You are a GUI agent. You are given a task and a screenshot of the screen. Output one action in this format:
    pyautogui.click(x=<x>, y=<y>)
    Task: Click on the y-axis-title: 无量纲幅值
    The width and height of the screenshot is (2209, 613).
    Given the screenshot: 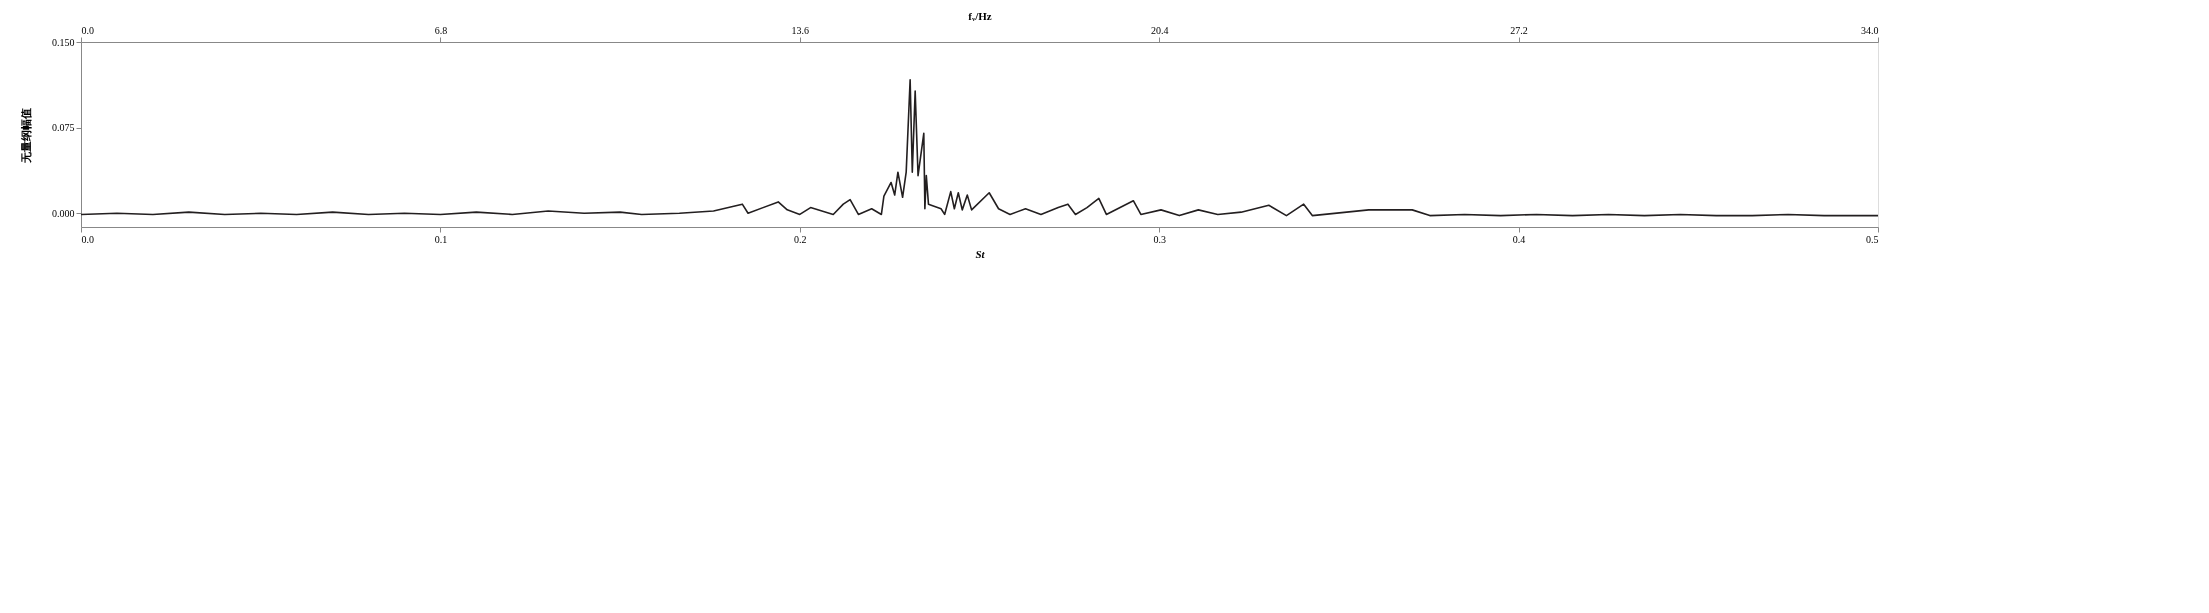 What is the action you would take?
    pyautogui.click(x=26, y=135)
    